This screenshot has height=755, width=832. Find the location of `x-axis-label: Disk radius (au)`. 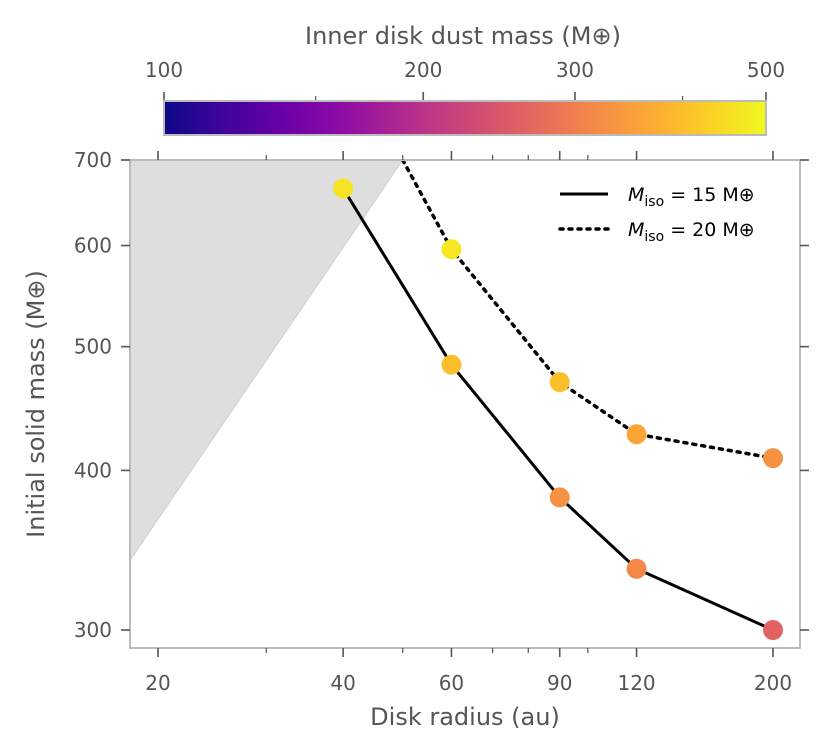

x-axis-label: Disk radius (au) is located at coordinates (465, 717).